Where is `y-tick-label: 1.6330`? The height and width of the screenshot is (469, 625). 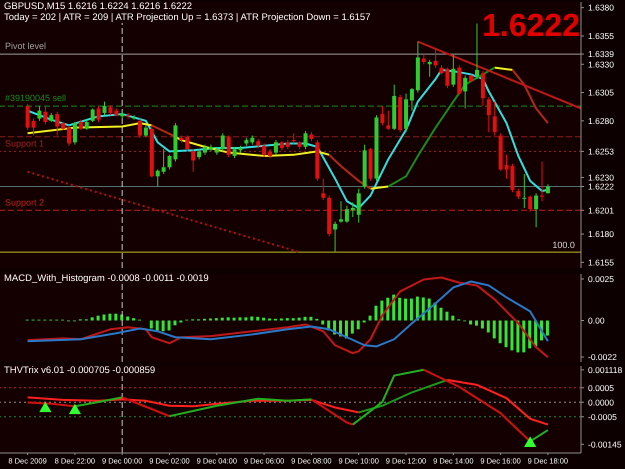 y-tick-label: 1.6330 is located at coordinates (601, 64).